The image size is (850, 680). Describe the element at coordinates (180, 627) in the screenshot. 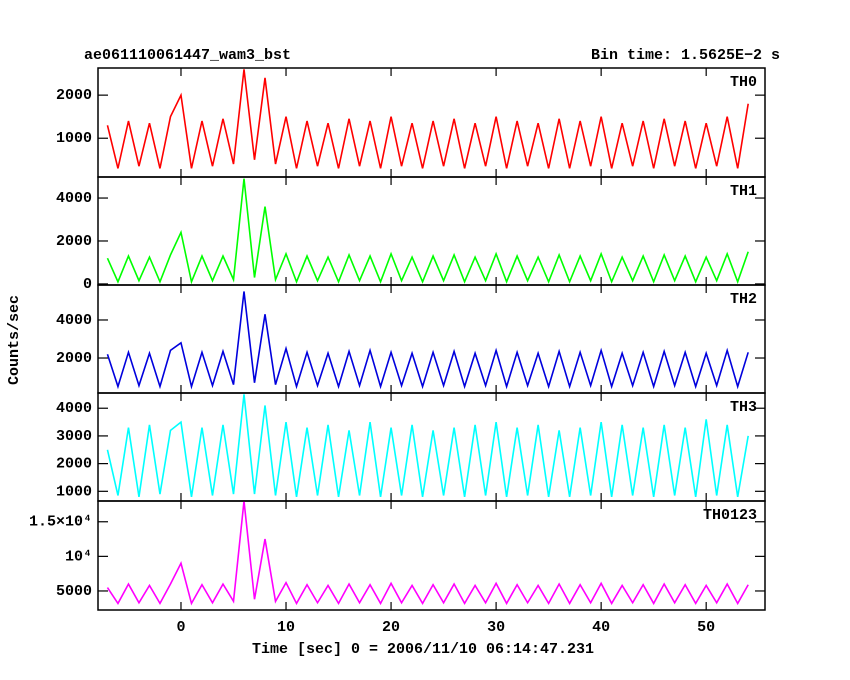

I see `x-tick-label: 0` at that location.